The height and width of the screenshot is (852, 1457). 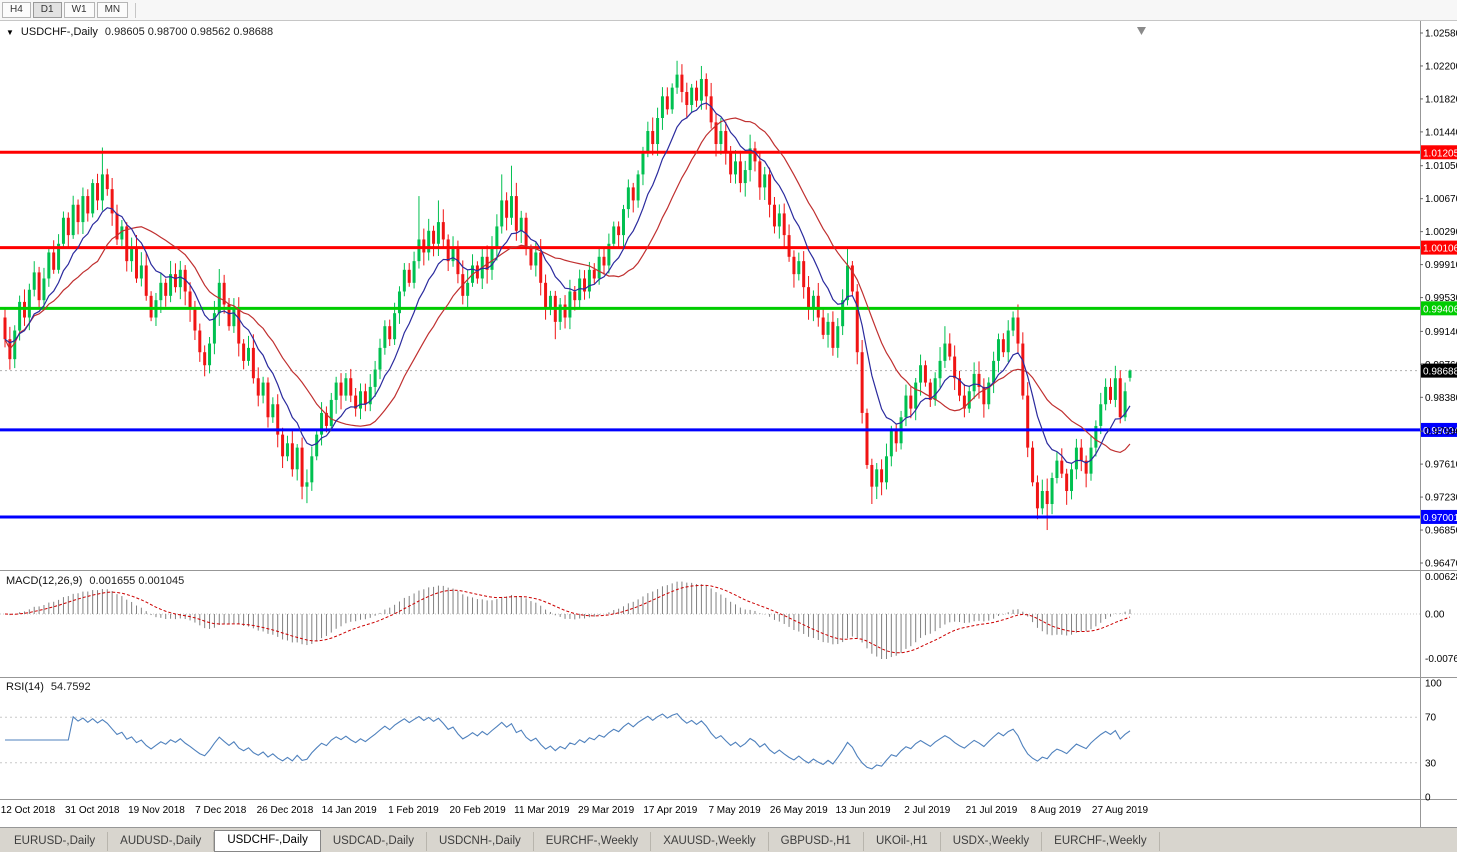 I want to click on svg-text: 8 Aug 2019, so click(x=1055, y=810).